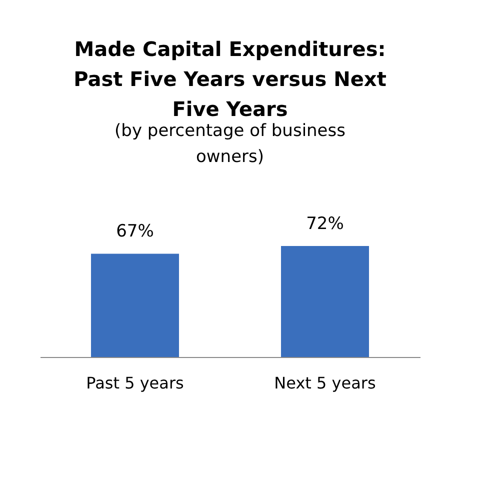 The width and height of the screenshot is (500, 481). I want to click on x-tick-label: Past 5 years, so click(135, 383).